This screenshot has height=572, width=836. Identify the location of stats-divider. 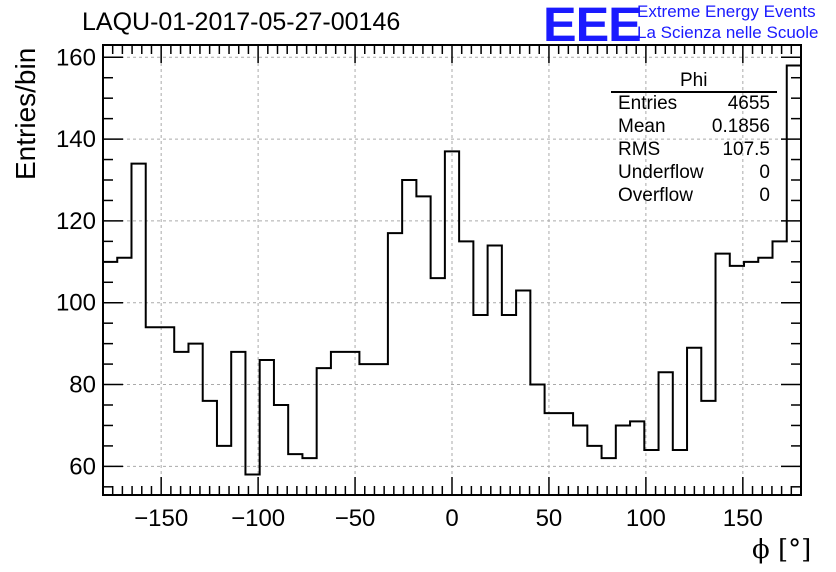
(694, 92).